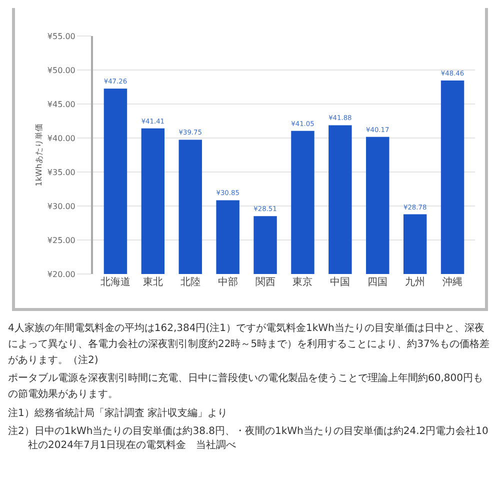 This screenshot has width=500, height=500. Describe the element at coordinates (246, 387) in the screenshot. I see `text: ポータブル電源を深夜割引時間に充電、日中に普段使いの電化製品を使うことで理論上年間約60,800円もの節電効果があります。` at that location.